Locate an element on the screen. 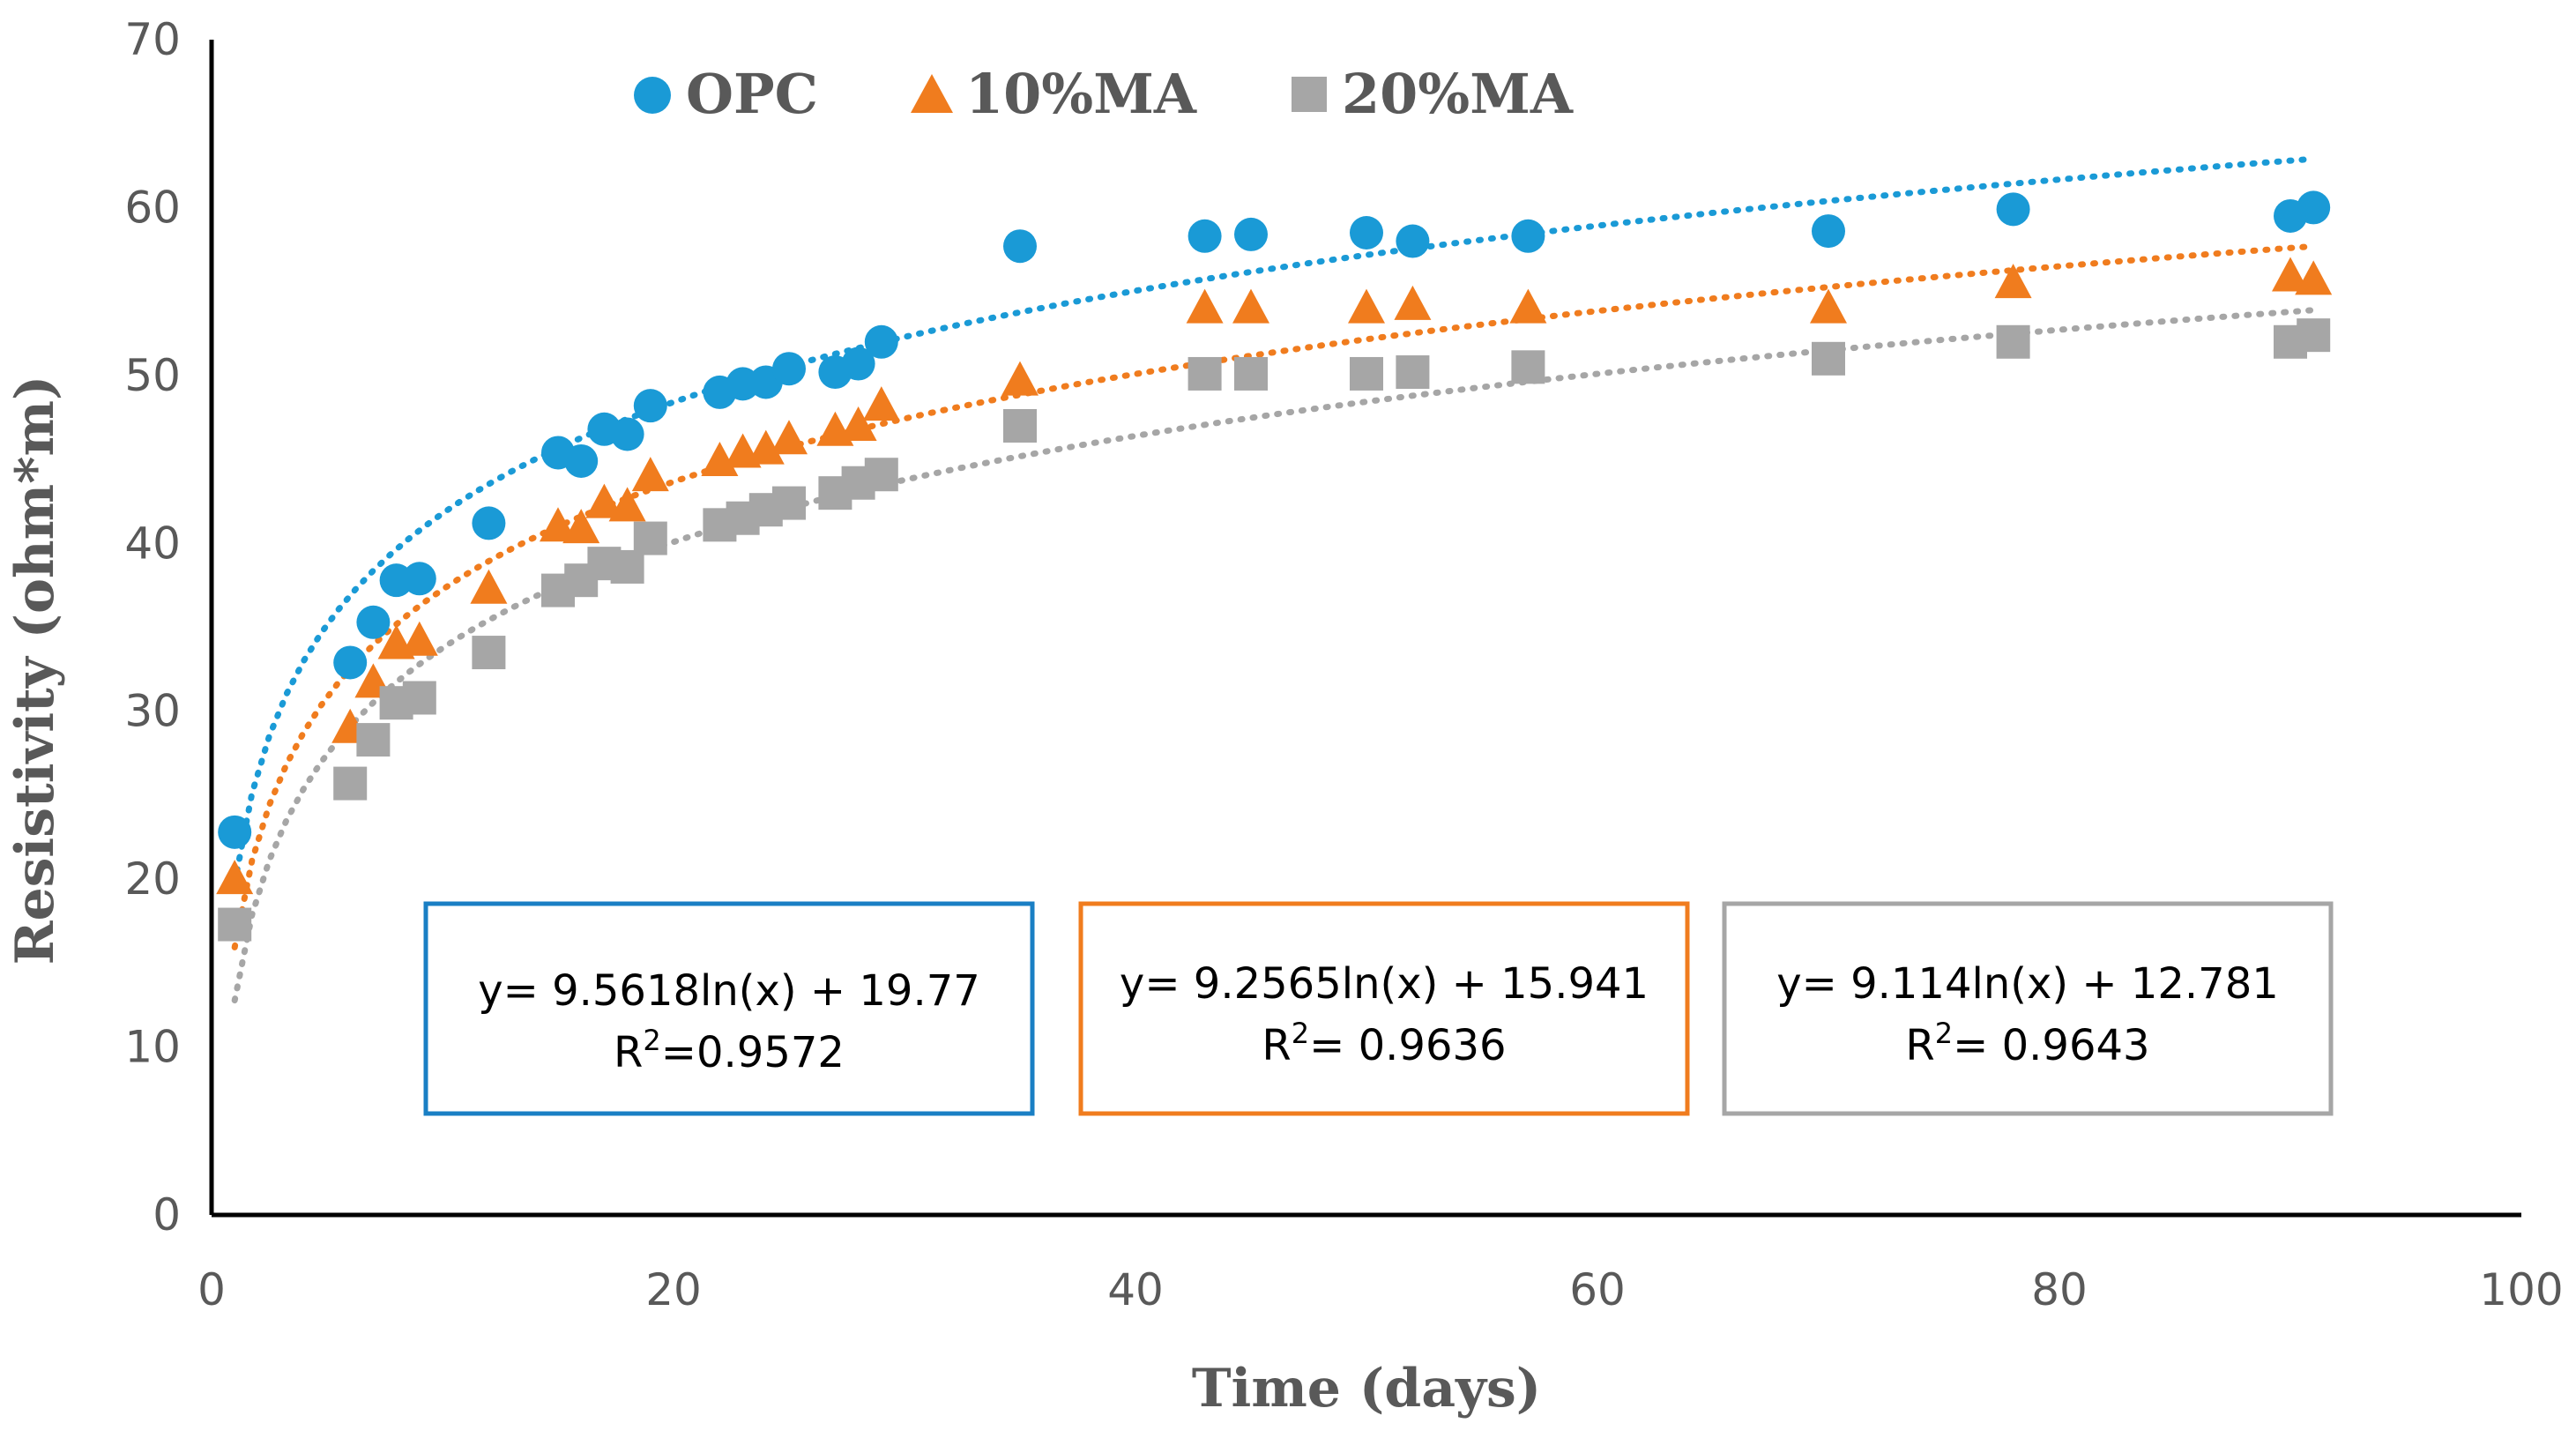  x-tick-labels: 0 20 40 60 80 100 is located at coordinates (1381, 1289).